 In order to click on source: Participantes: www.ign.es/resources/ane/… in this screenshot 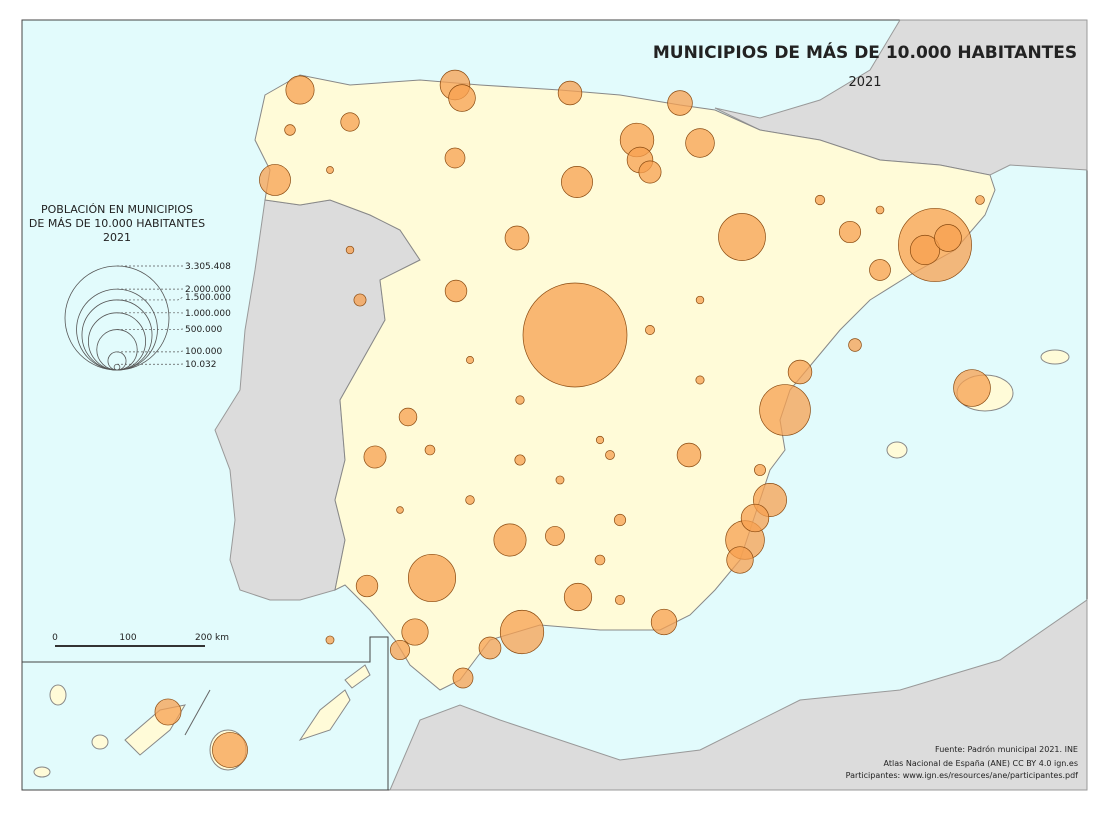, I will do `click(962, 775)`.